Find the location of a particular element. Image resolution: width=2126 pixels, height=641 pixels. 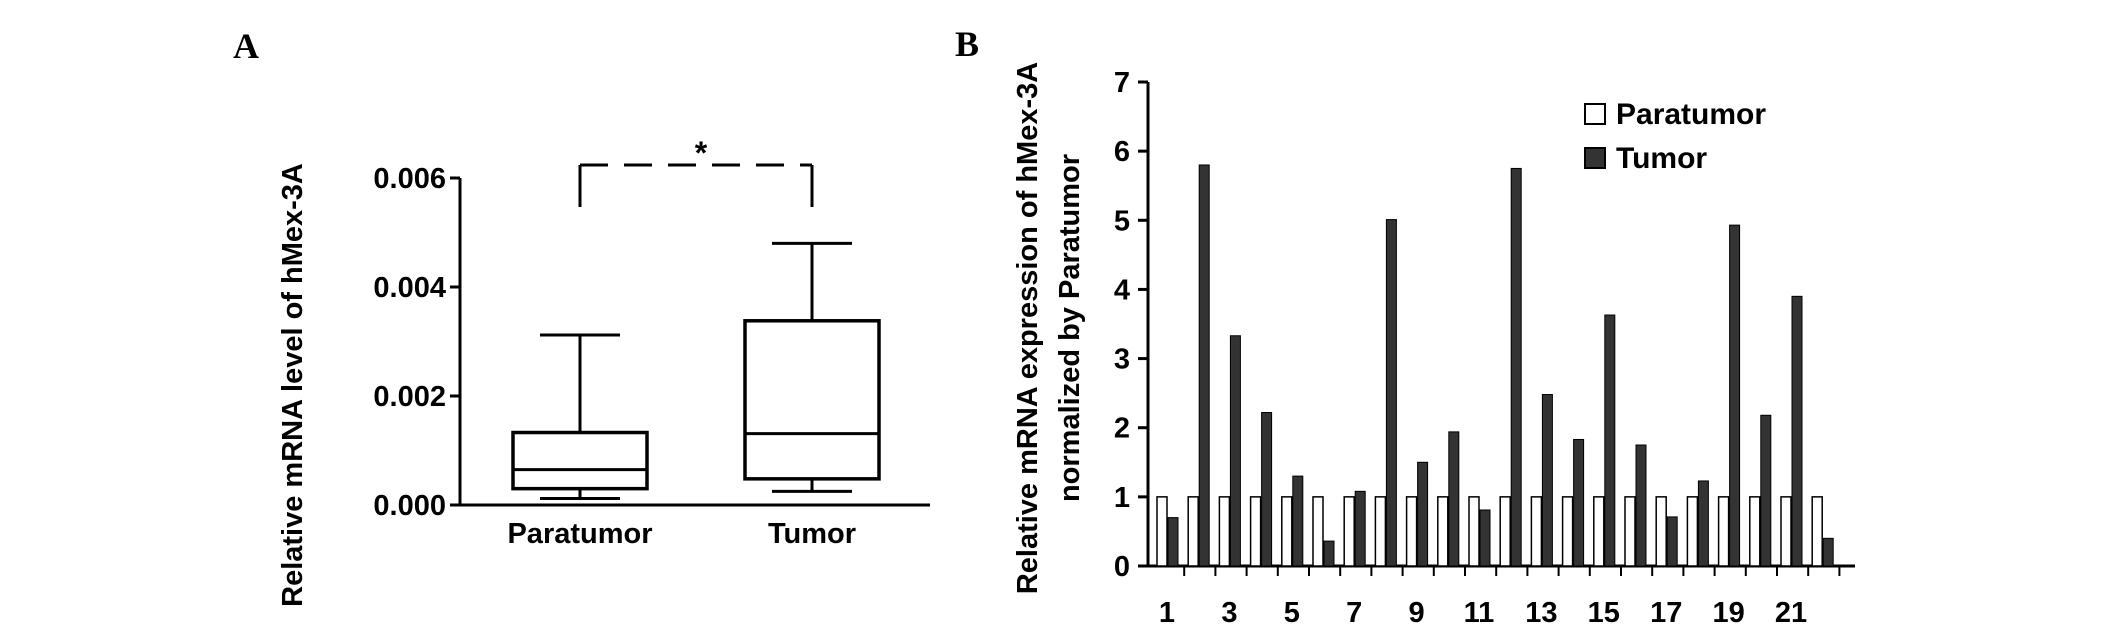

bar-x-tick-label: 3 is located at coordinates (1229, 613).